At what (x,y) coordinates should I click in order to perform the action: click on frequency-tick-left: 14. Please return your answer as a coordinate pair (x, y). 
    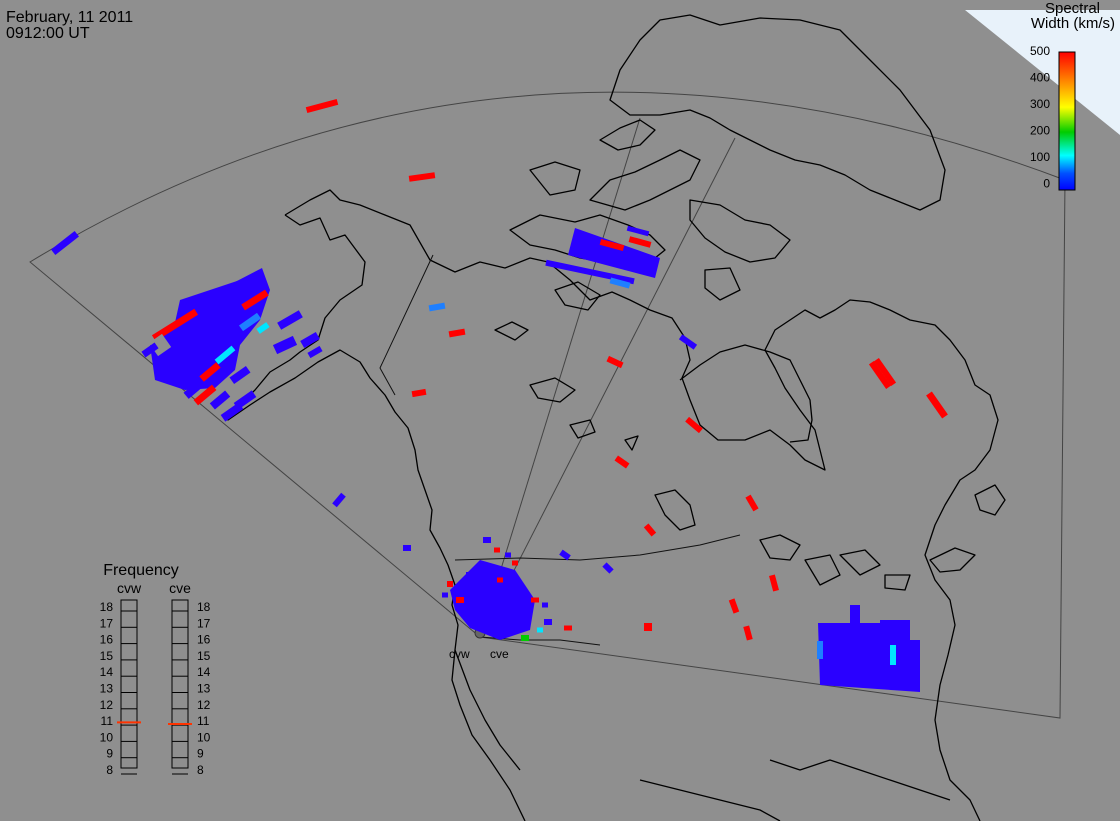
    Looking at the image, I should click on (107, 672).